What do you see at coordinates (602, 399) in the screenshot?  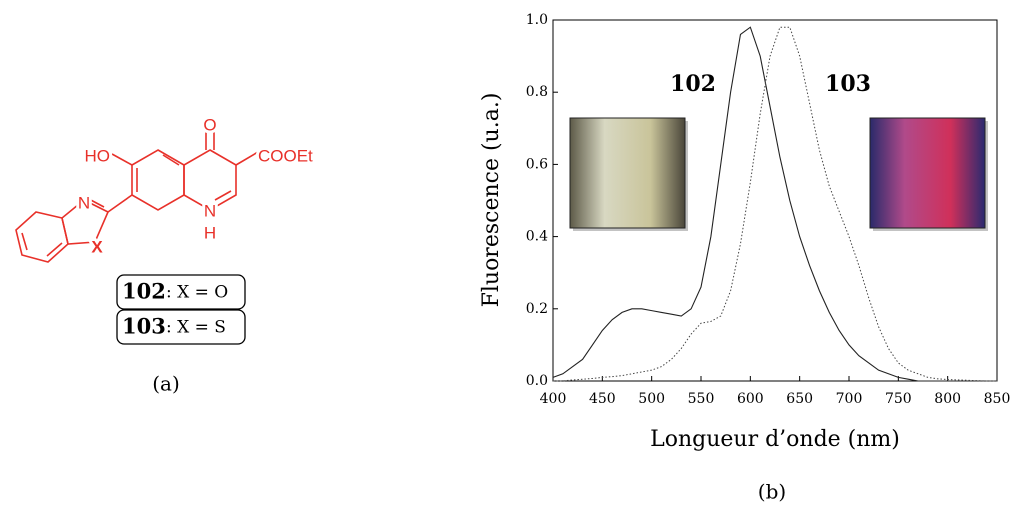 I see `x-tick-label: 450` at bounding box center [602, 399].